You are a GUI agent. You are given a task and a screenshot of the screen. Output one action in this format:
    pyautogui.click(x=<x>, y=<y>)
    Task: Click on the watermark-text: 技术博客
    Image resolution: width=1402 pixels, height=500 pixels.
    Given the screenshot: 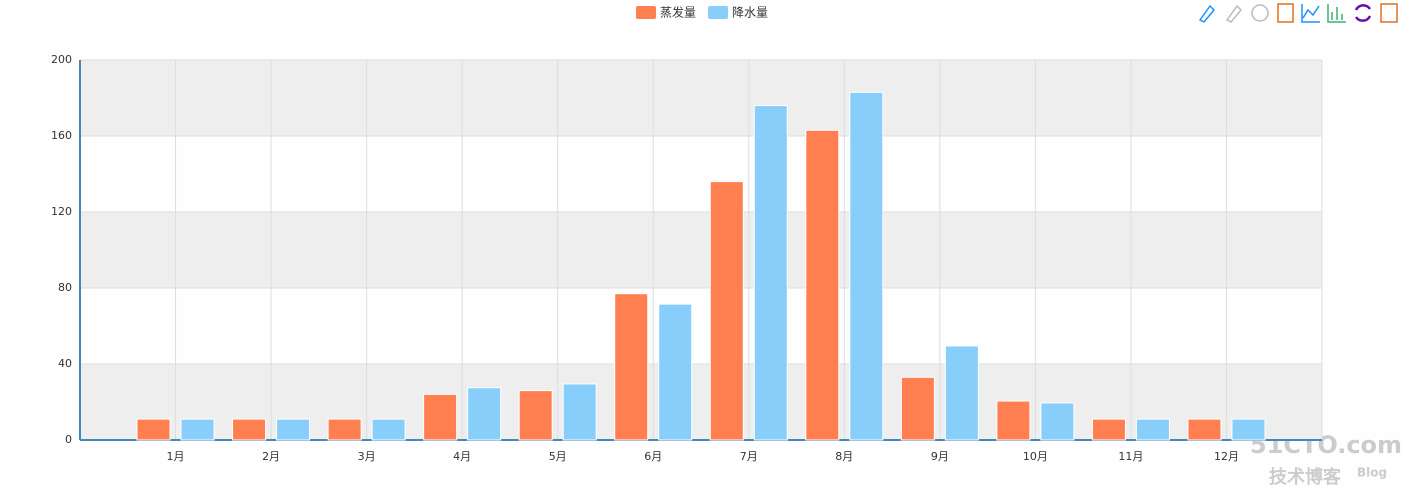 What is the action you would take?
    pyautogui.click(x=1305, y=477)
    